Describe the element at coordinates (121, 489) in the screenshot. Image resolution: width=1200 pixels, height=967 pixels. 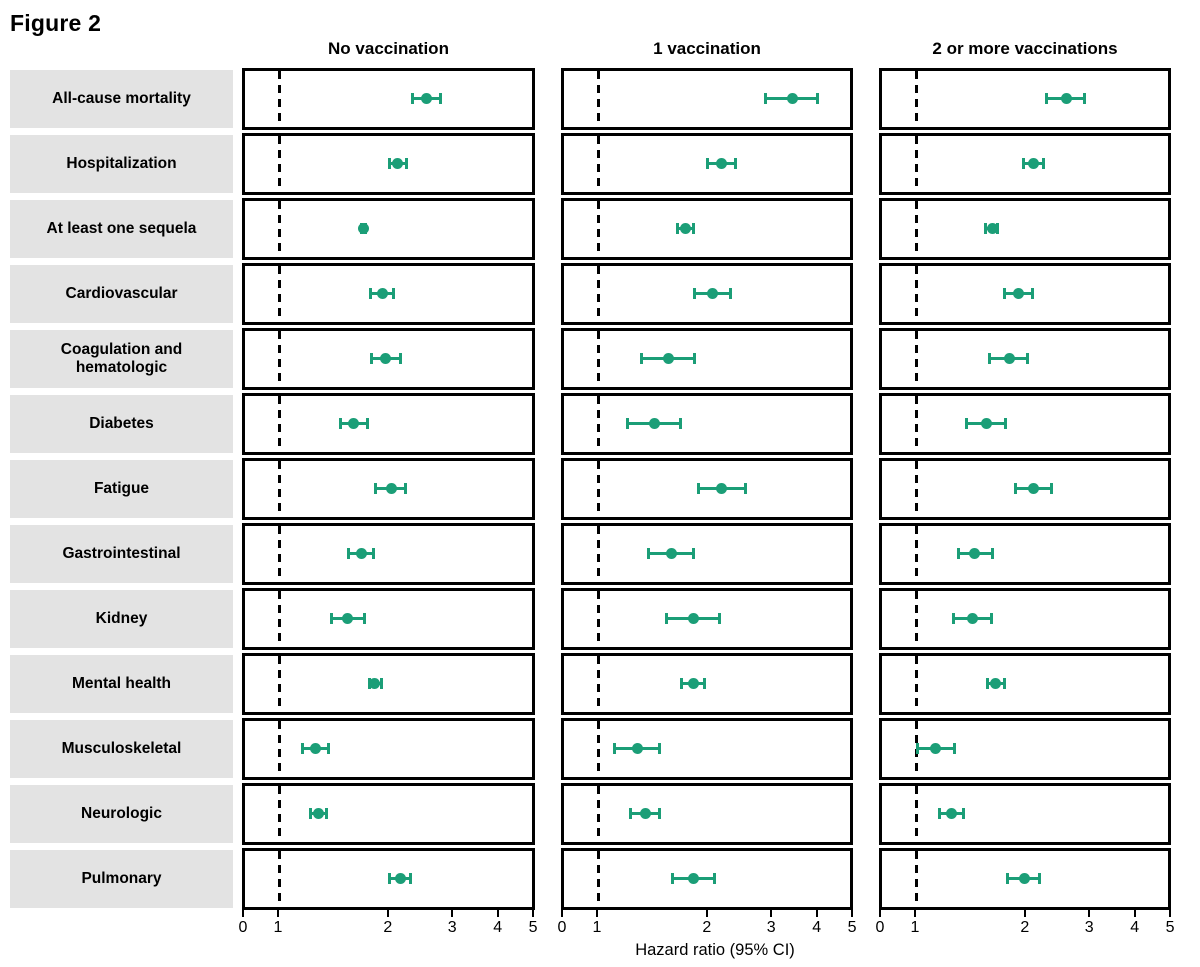
I see `outcome-label: Fatigue` at that location.